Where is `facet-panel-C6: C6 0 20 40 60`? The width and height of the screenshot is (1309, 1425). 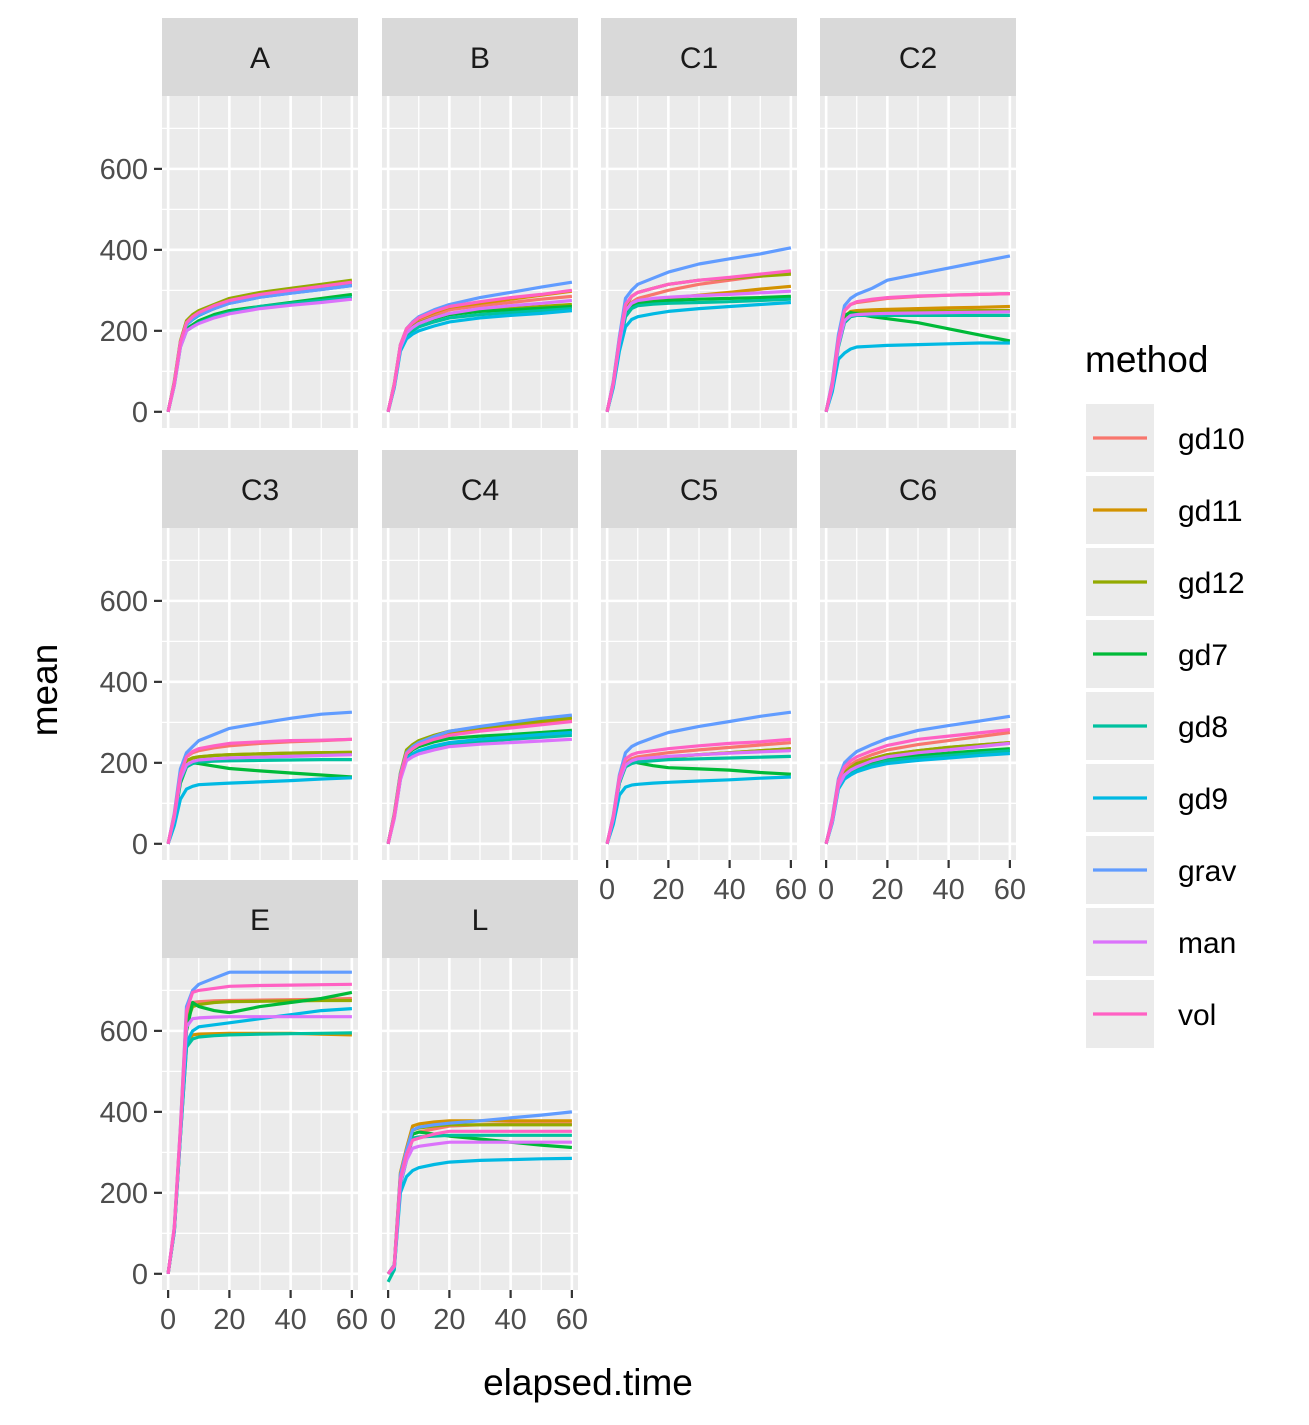
facet-panel-C6: C6 0 20 40 60 is located at coordinates (922, 678).